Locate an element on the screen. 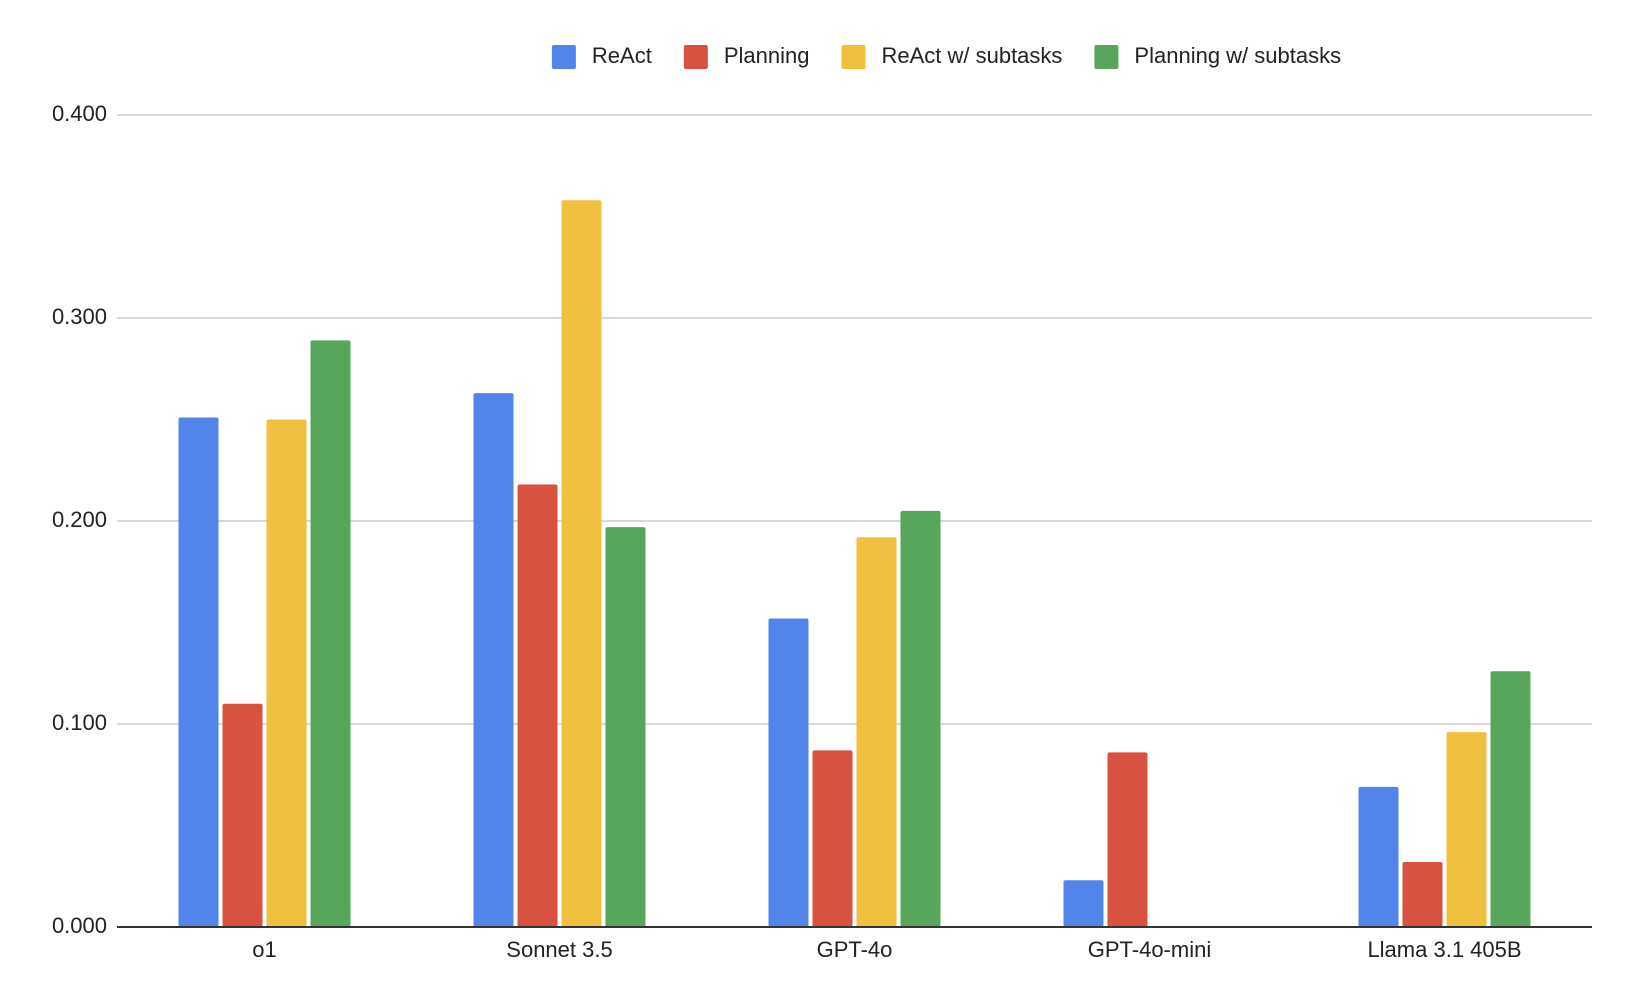  legend-label: Planning w/ subtasks is located at coordinates (1237, 55).